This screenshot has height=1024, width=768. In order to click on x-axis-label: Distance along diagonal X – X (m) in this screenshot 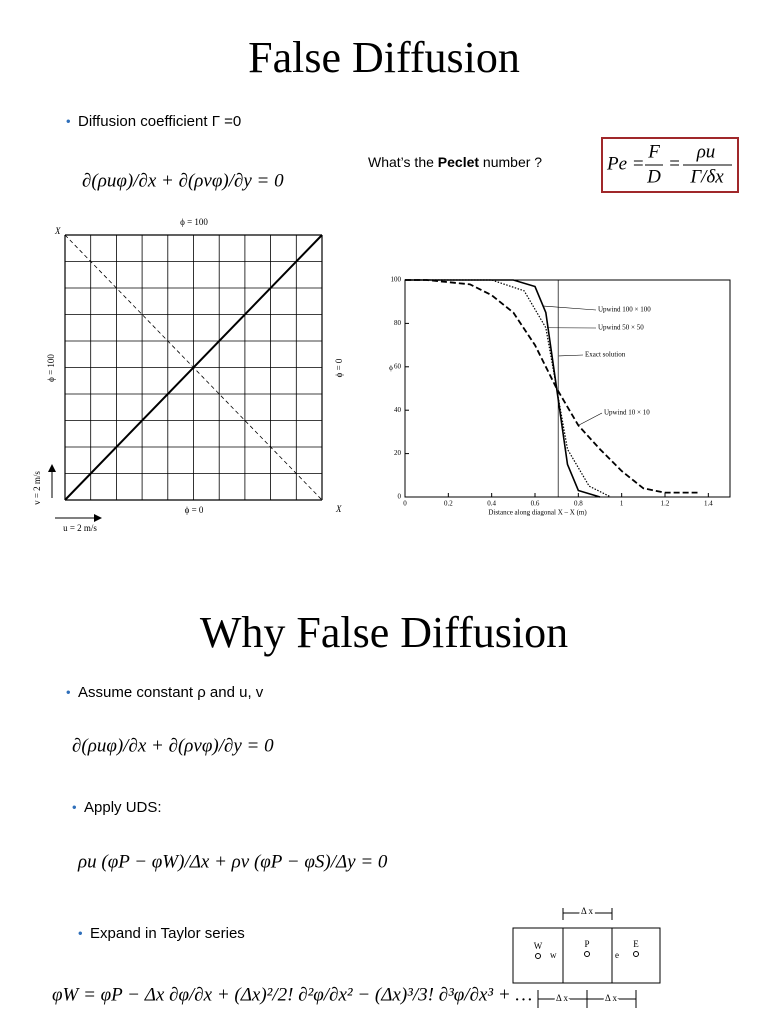, I will do `click(537, 513)`.